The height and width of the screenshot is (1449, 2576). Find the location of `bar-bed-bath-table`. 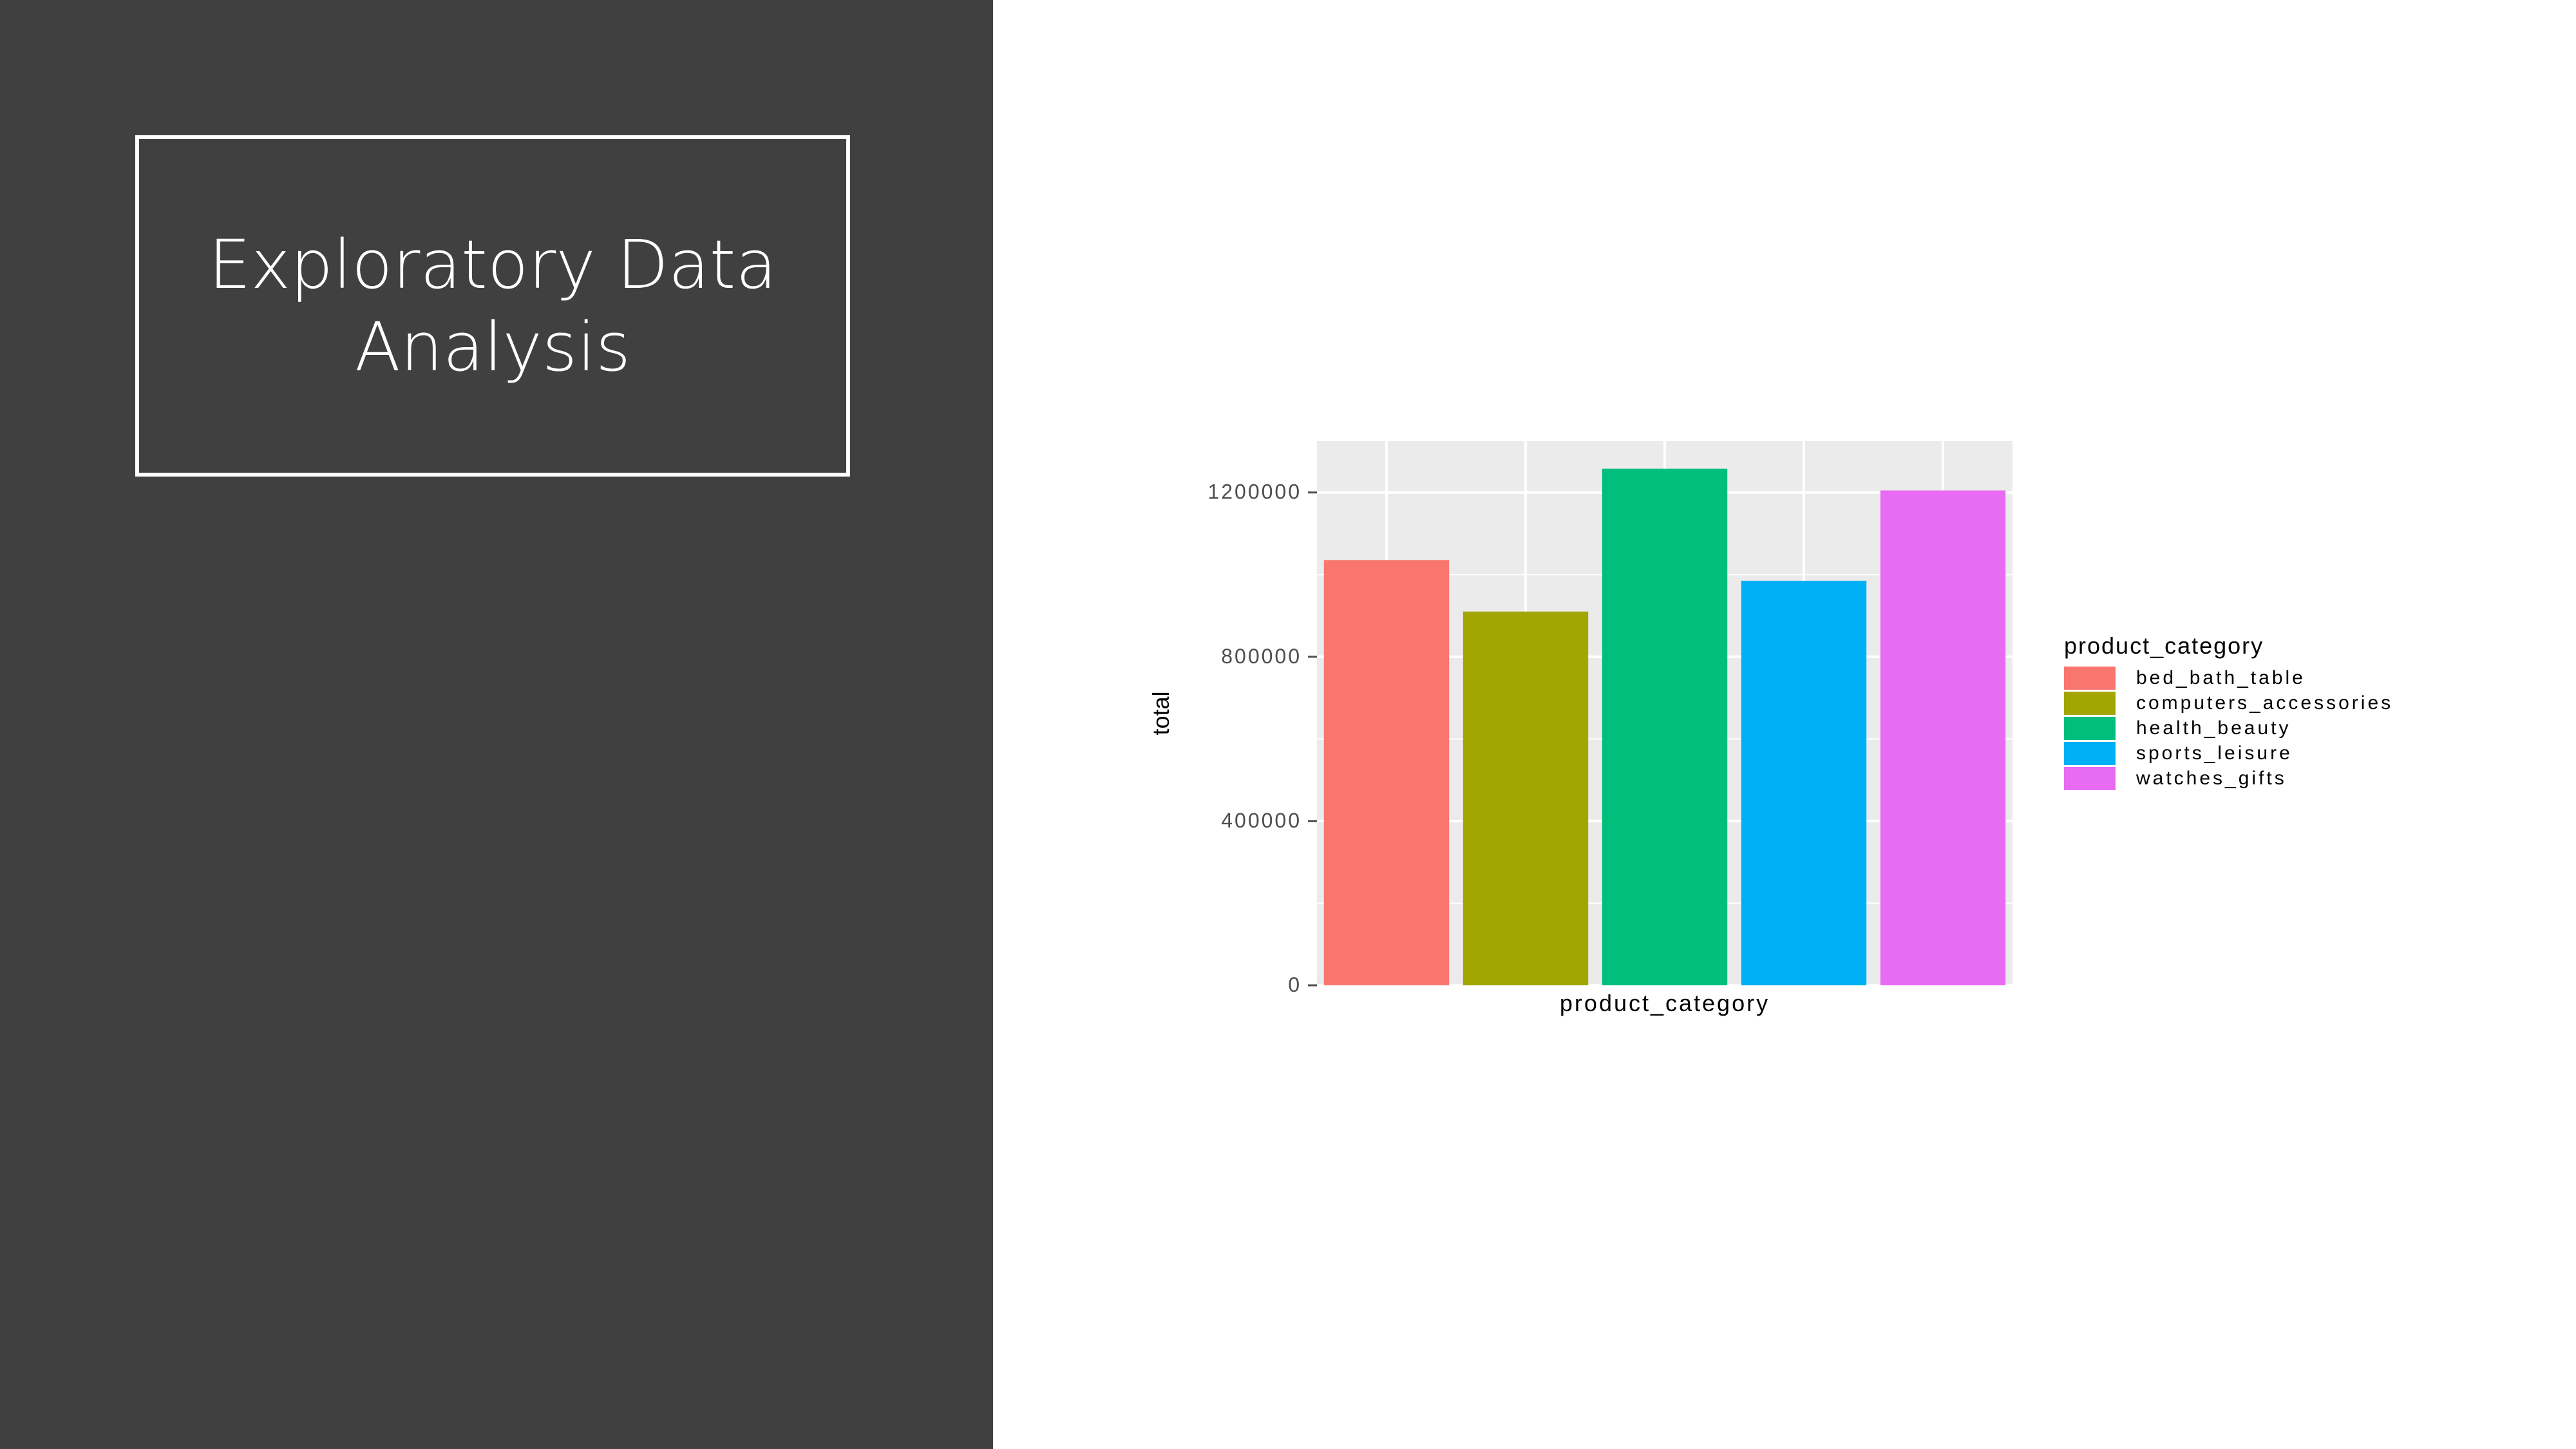

bar-bed-bath-table is located at coordinates (1386, 773).